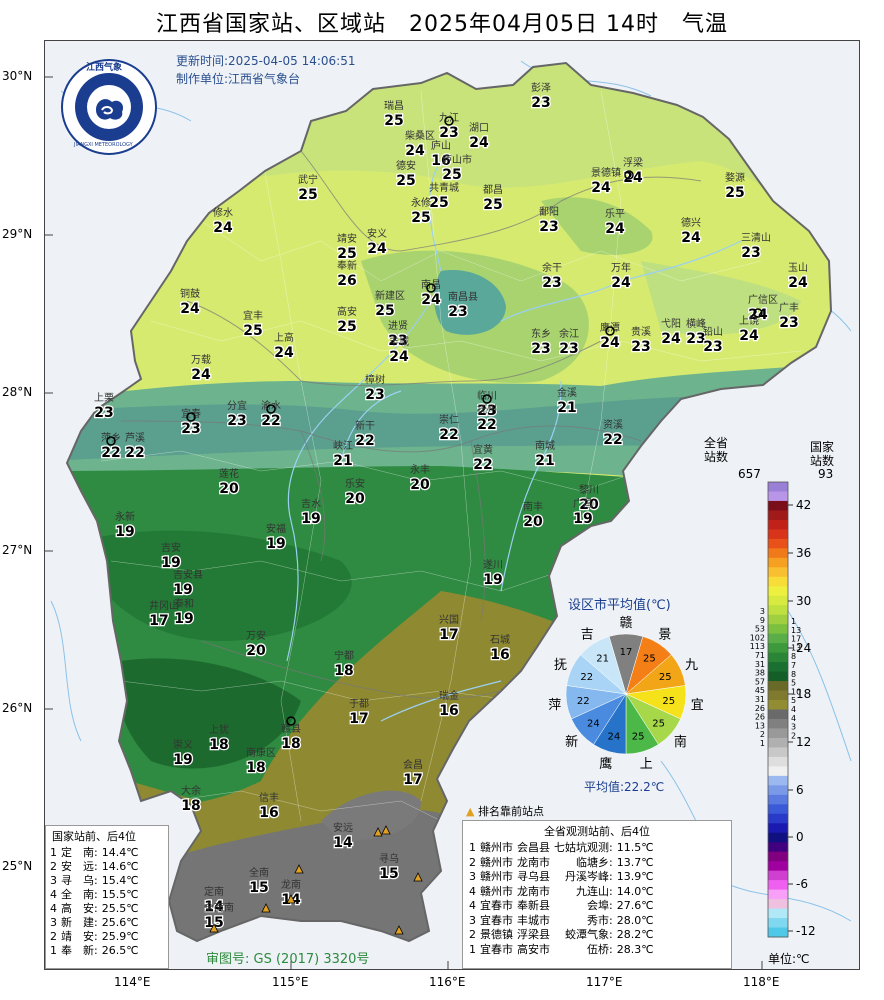 The width and height of the screenshot is (884, 1000). What do you see at coordinates (53, 922) in the screenshot?
I see `rank-cell: 3` at bounding box center [53, 922].